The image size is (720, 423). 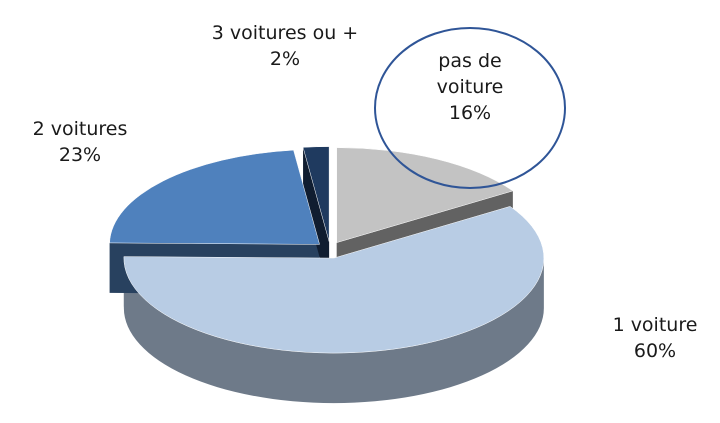 I want to click on slice-value-label: 2%, so click(x=285, y=59).